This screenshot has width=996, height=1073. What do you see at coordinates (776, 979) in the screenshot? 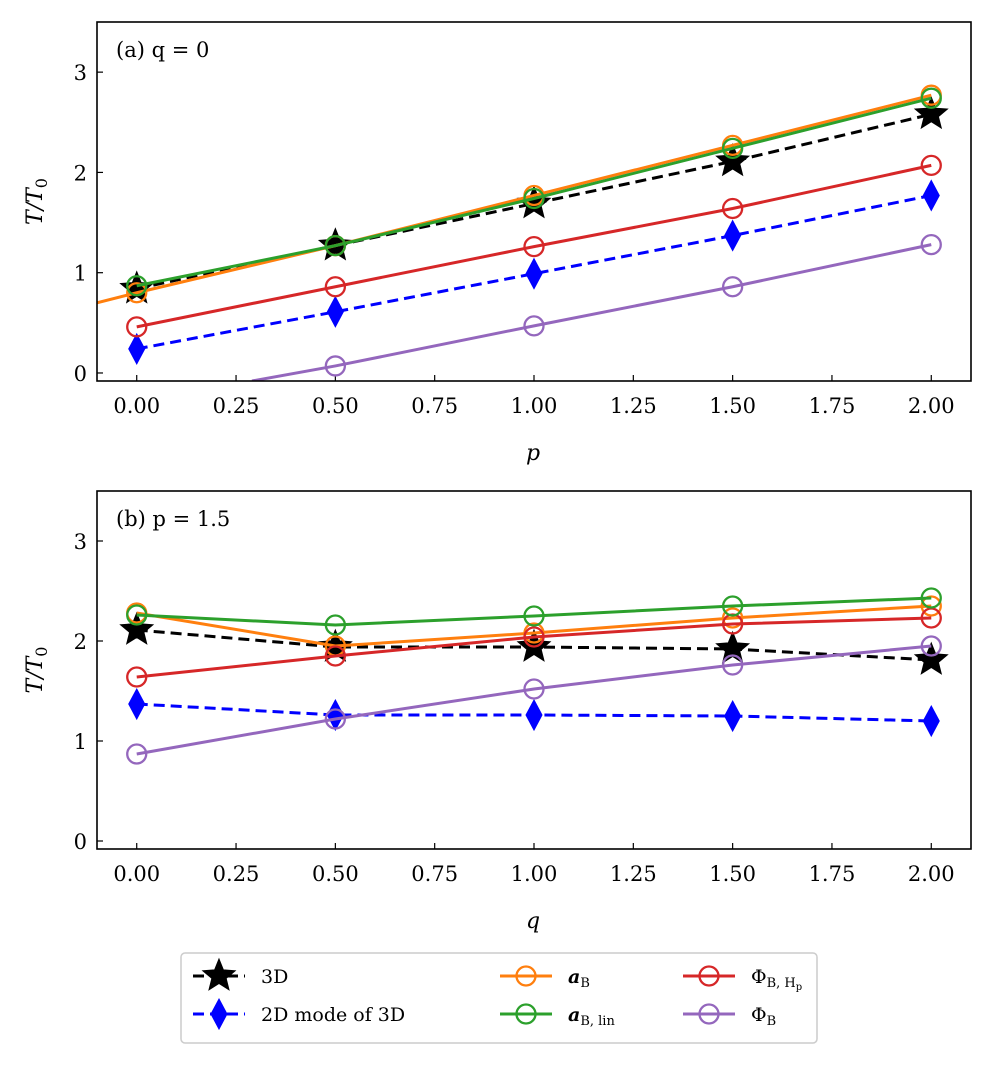
I see `legend-label-PhiBHp: ΦB, Hp` at bounding box center [776, 979].